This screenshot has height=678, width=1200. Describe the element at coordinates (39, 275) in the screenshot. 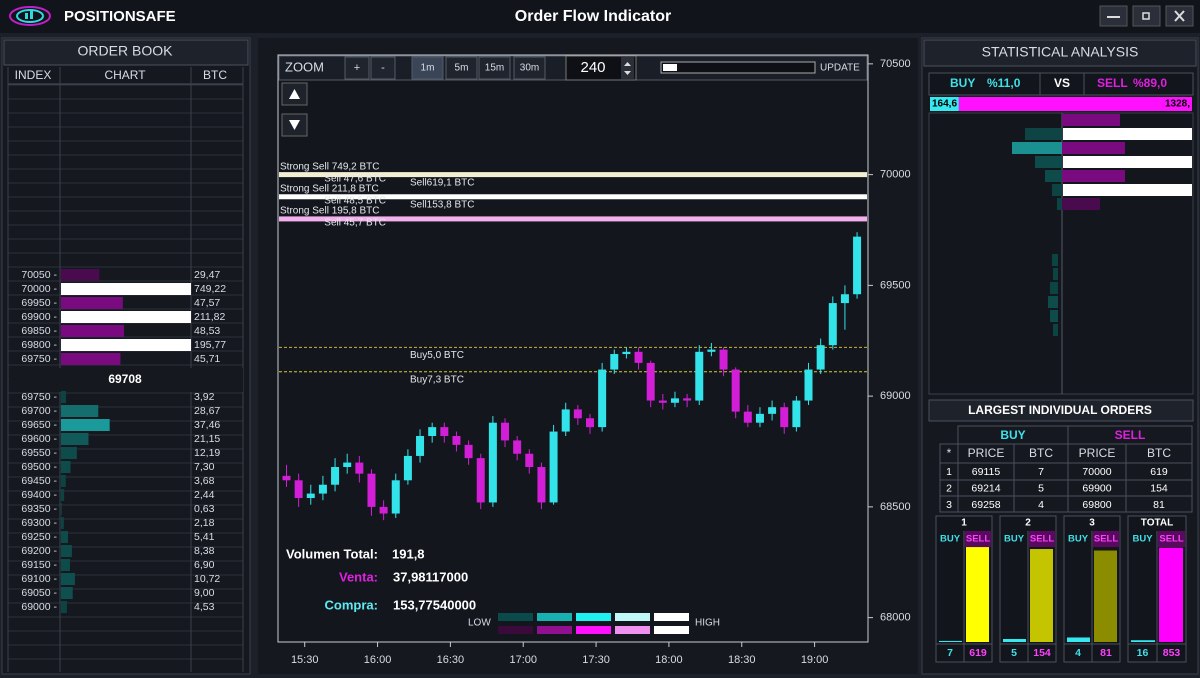

I see `price-index: 70050 -` at that location.